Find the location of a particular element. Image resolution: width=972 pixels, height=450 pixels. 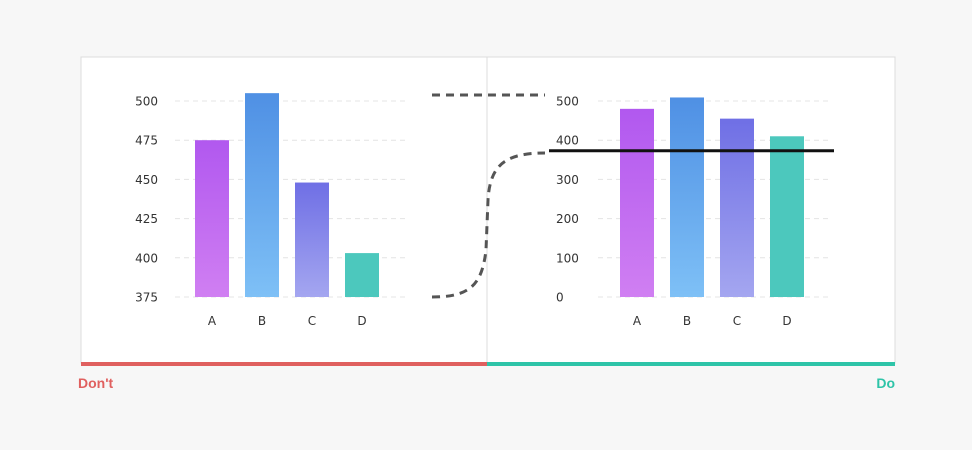

dont-bar-a is located at coordinates (212, 218).